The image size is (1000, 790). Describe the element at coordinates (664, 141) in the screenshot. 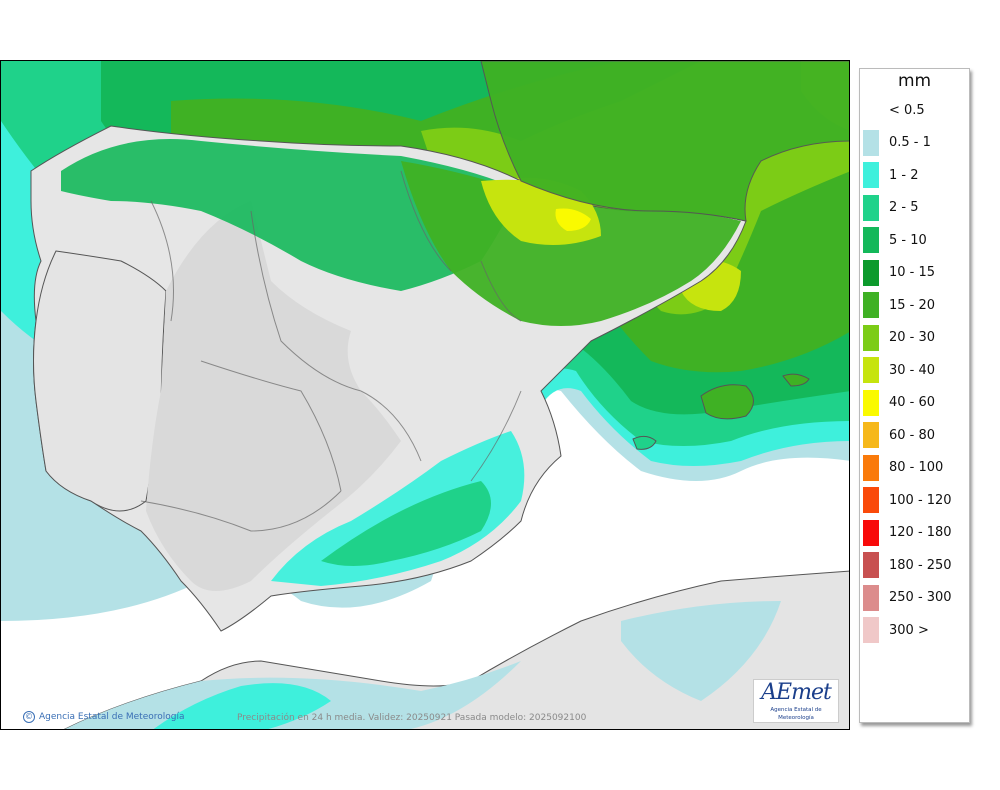

I see `france-land` at that location.